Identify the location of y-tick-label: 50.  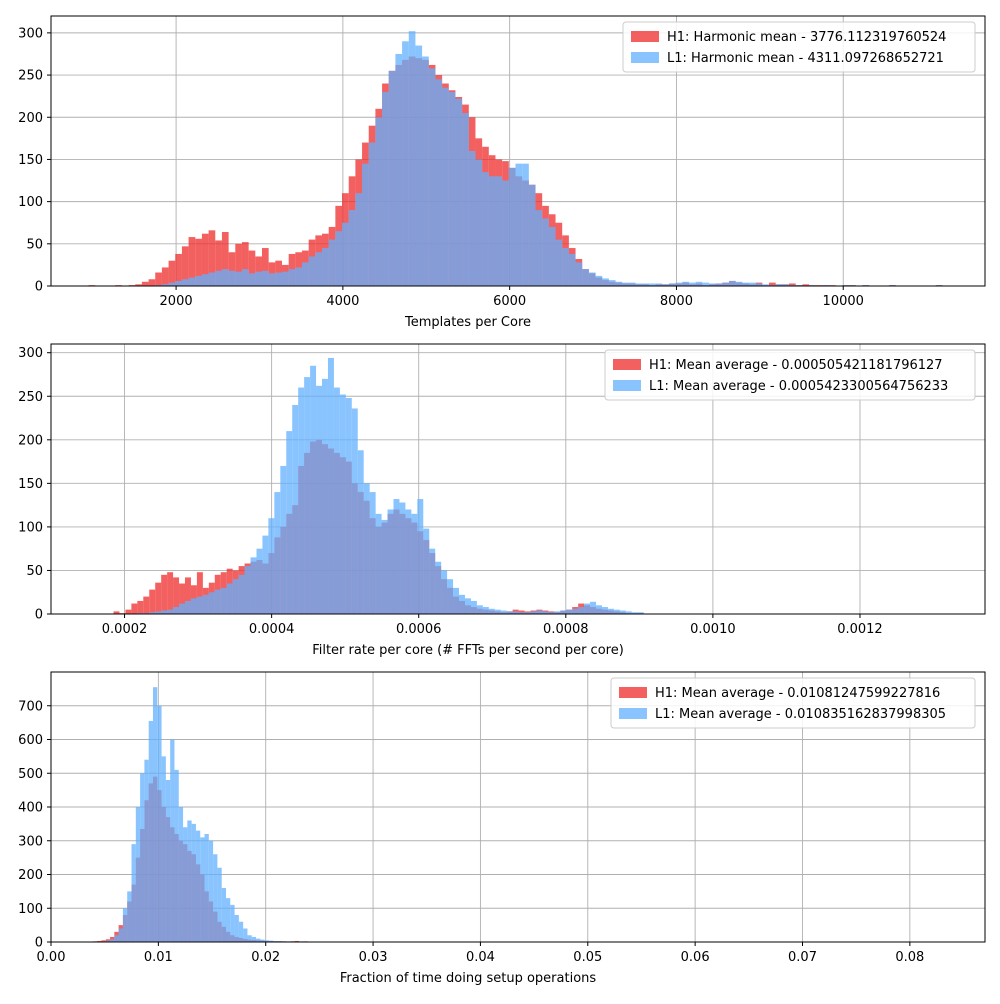
(34, 244).